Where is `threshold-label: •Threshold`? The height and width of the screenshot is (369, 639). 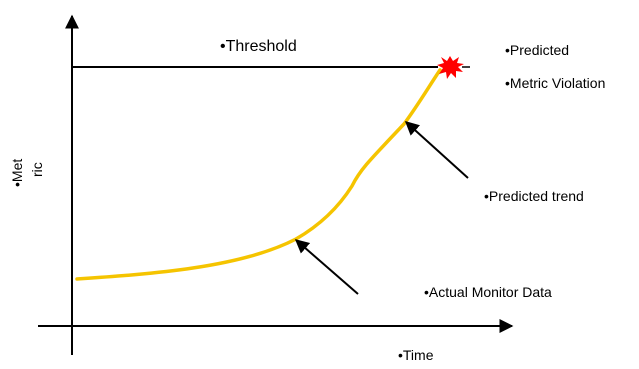
threshold-label: •Threshold is located at coordinates (258, 46).